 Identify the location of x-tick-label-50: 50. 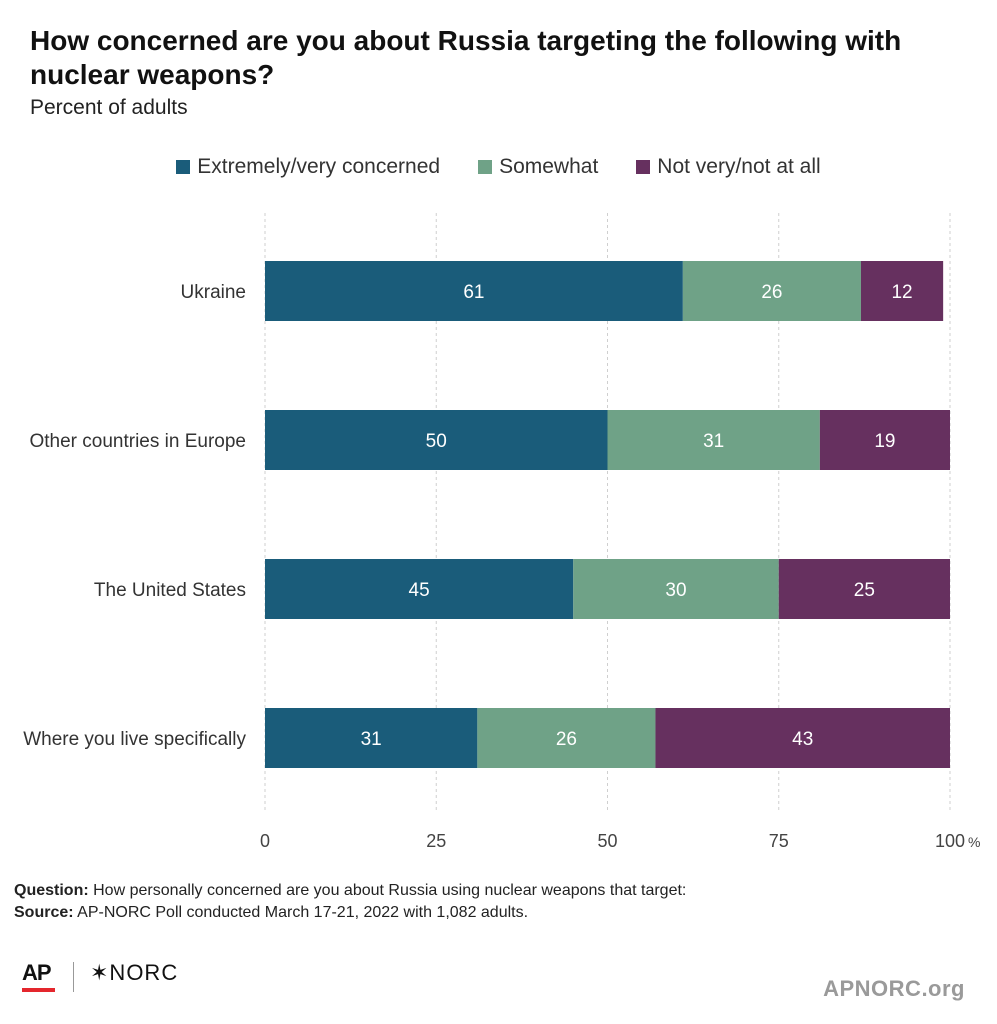
(607, 841).